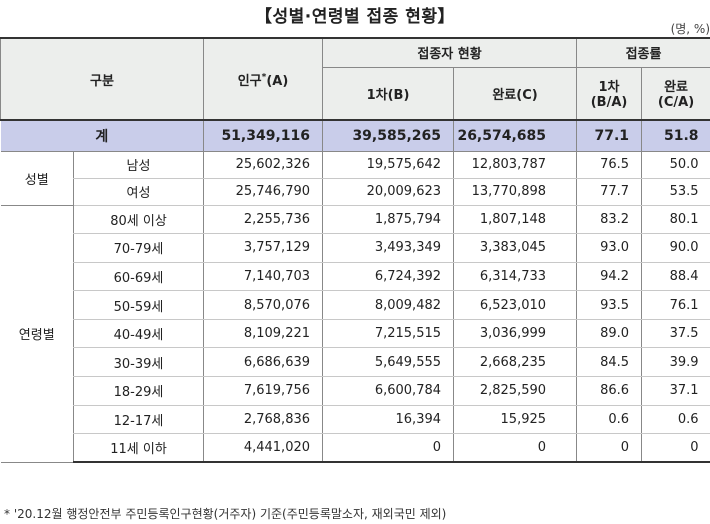 The image size is (710, 524). Describe the element at coordinates (355, 17) in the screenshot. I see `table-title: 【성별·연령별 접종 현황】` at that location.